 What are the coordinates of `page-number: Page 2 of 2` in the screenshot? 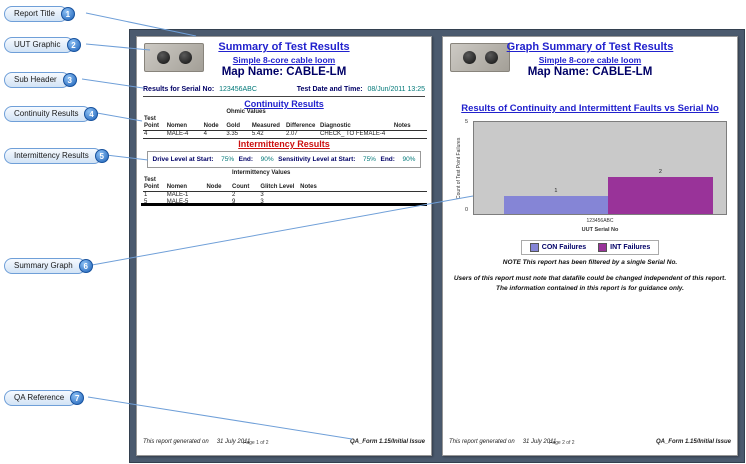 It's located at (562, 443).